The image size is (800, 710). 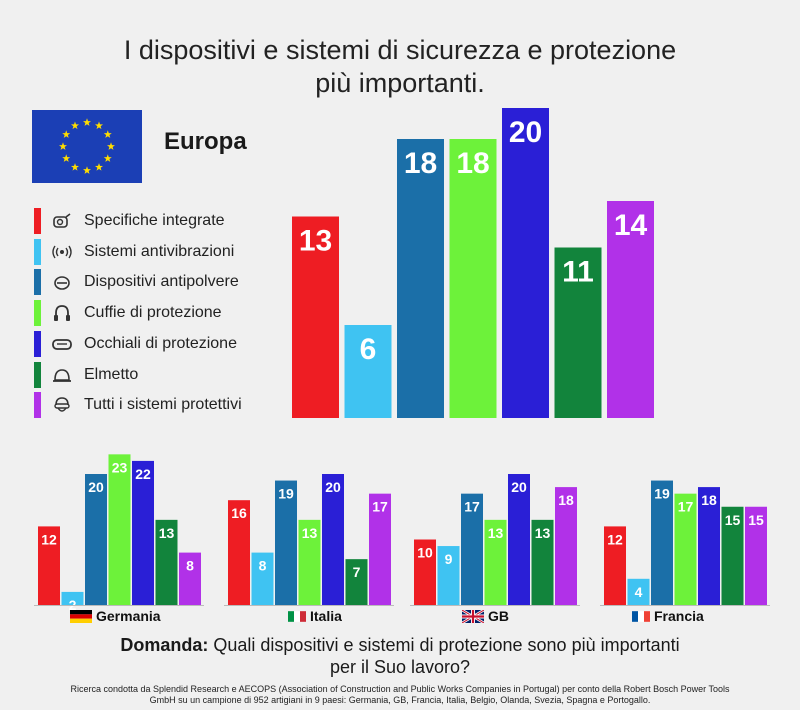 I want to click on data-label: 7, so click(x=357, y=572).